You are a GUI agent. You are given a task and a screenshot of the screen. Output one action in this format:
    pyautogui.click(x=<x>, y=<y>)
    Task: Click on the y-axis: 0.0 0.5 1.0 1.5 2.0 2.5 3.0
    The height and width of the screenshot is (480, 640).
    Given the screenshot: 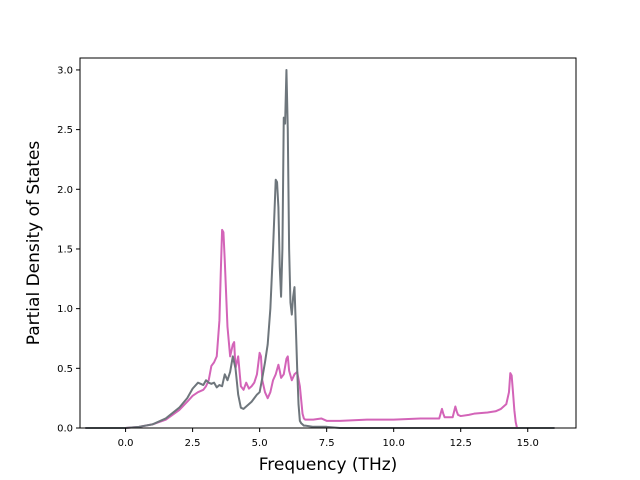 What is the action you would take?
    pyautogui.click(x=68, y=250)
    